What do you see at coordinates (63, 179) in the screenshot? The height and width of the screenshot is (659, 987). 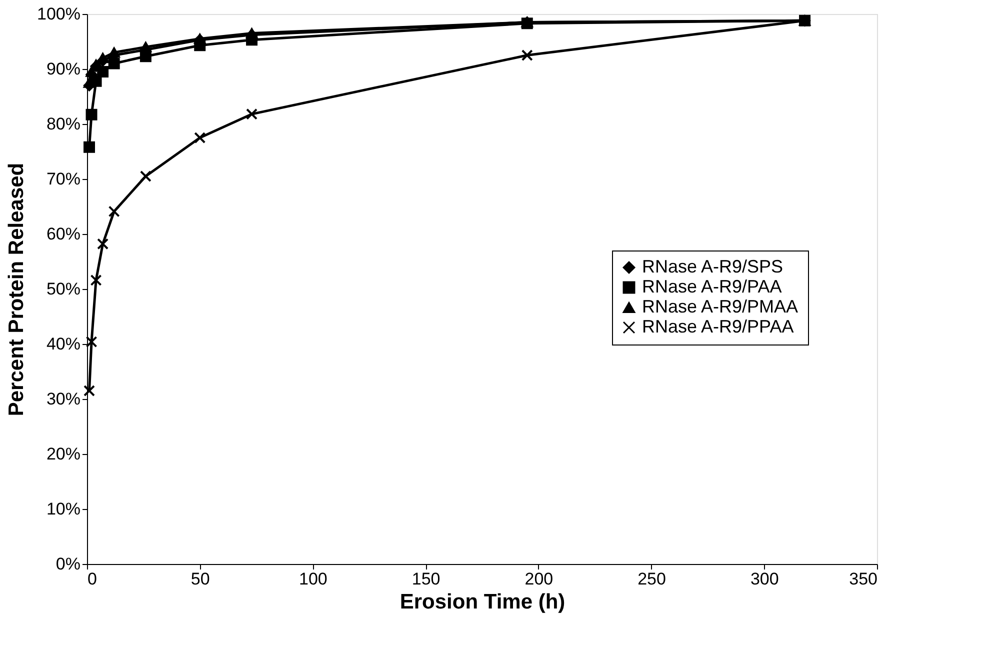 I see `y-tick-label: 70%` at bounding box center [63, 179].